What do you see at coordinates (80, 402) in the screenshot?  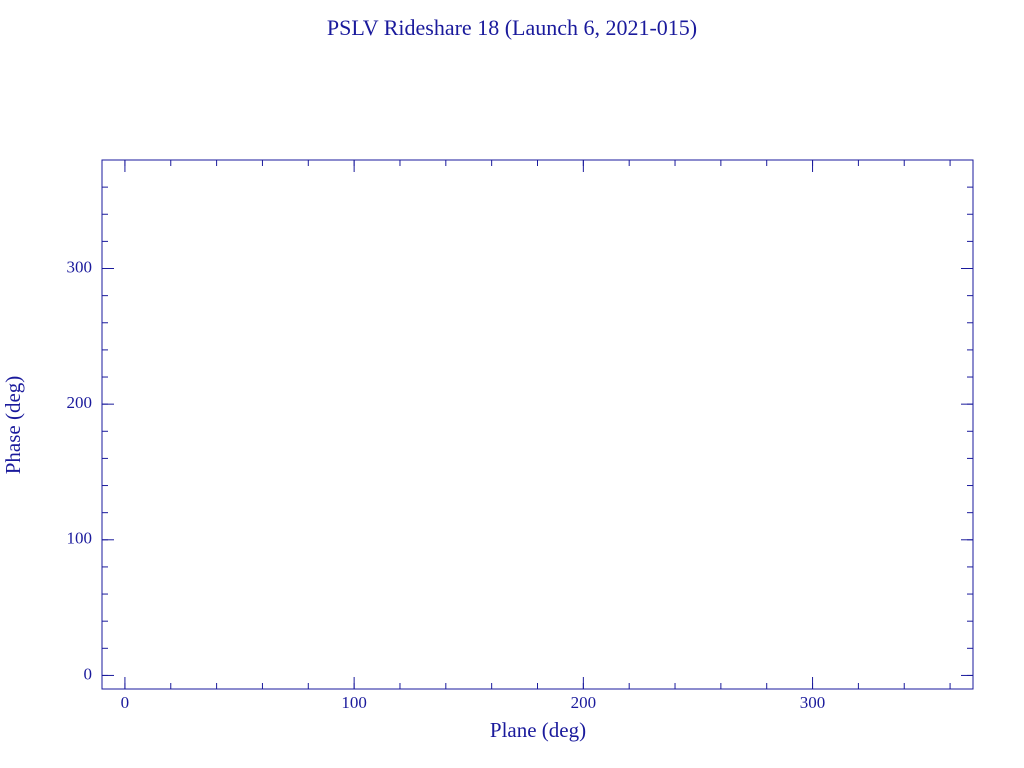 I see `y-tick-label: 200` at bounding box center [80, 402].